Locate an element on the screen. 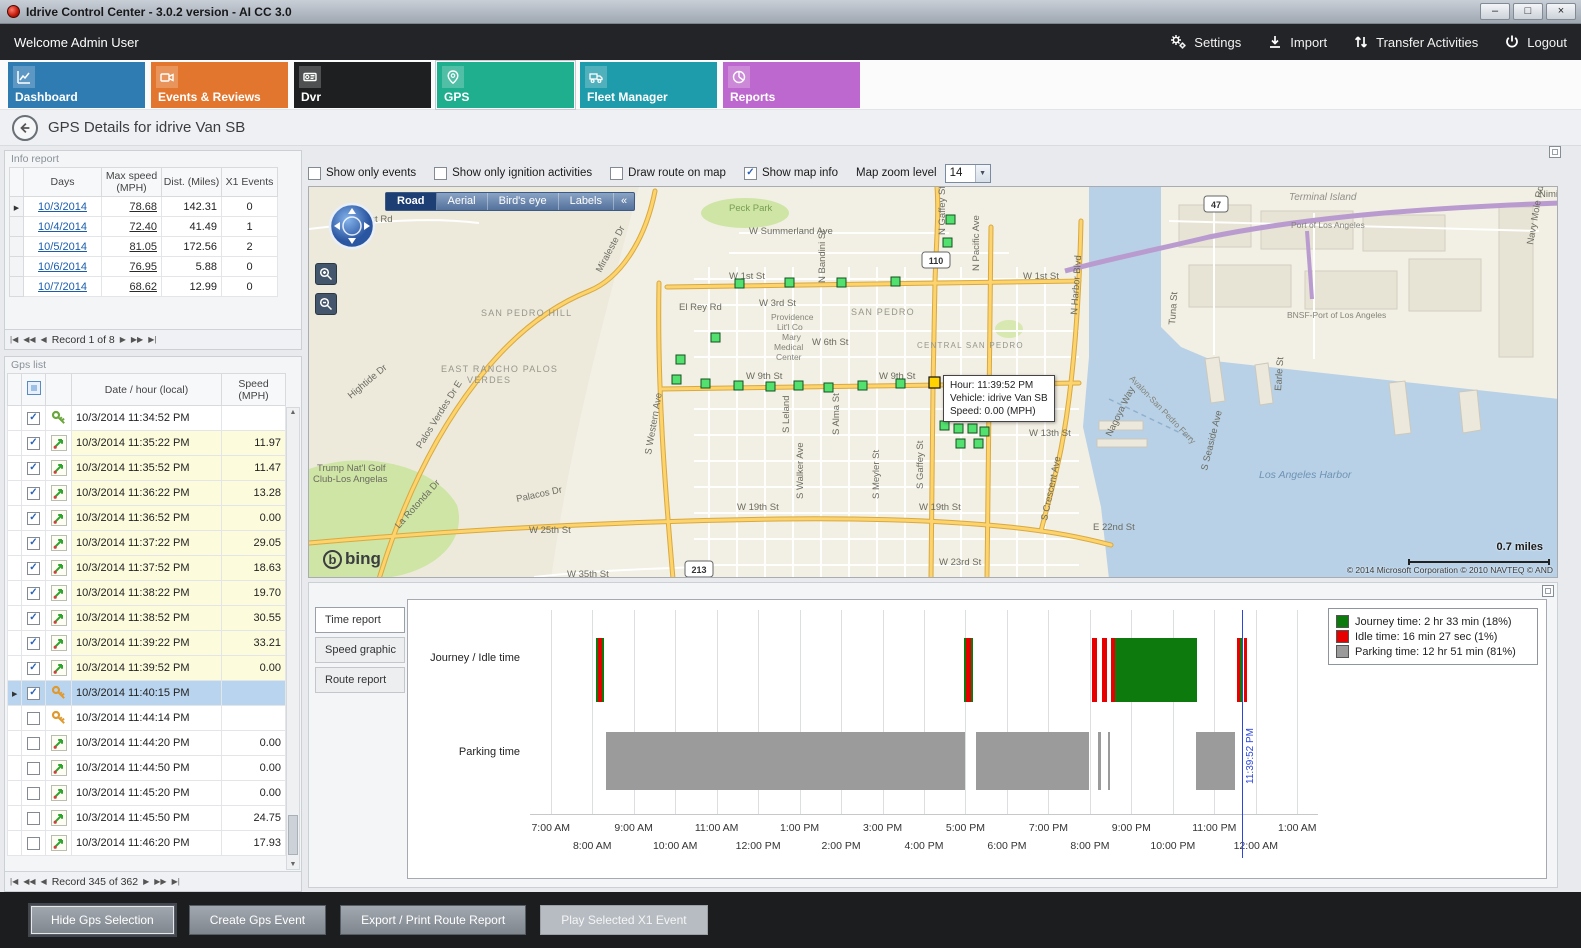 The width and height of the screenshot is (1581, 948). map-zoom-select: 14 is located at coordinates (967, 173).